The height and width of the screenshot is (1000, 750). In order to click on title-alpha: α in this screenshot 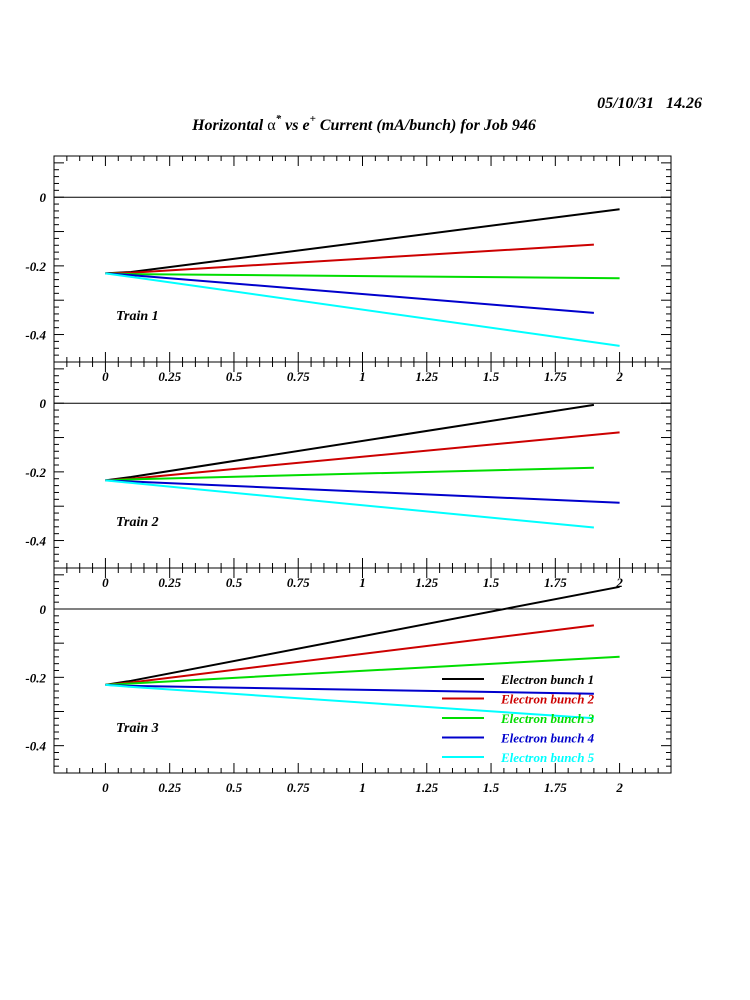, I will do `click(271, 125)`.